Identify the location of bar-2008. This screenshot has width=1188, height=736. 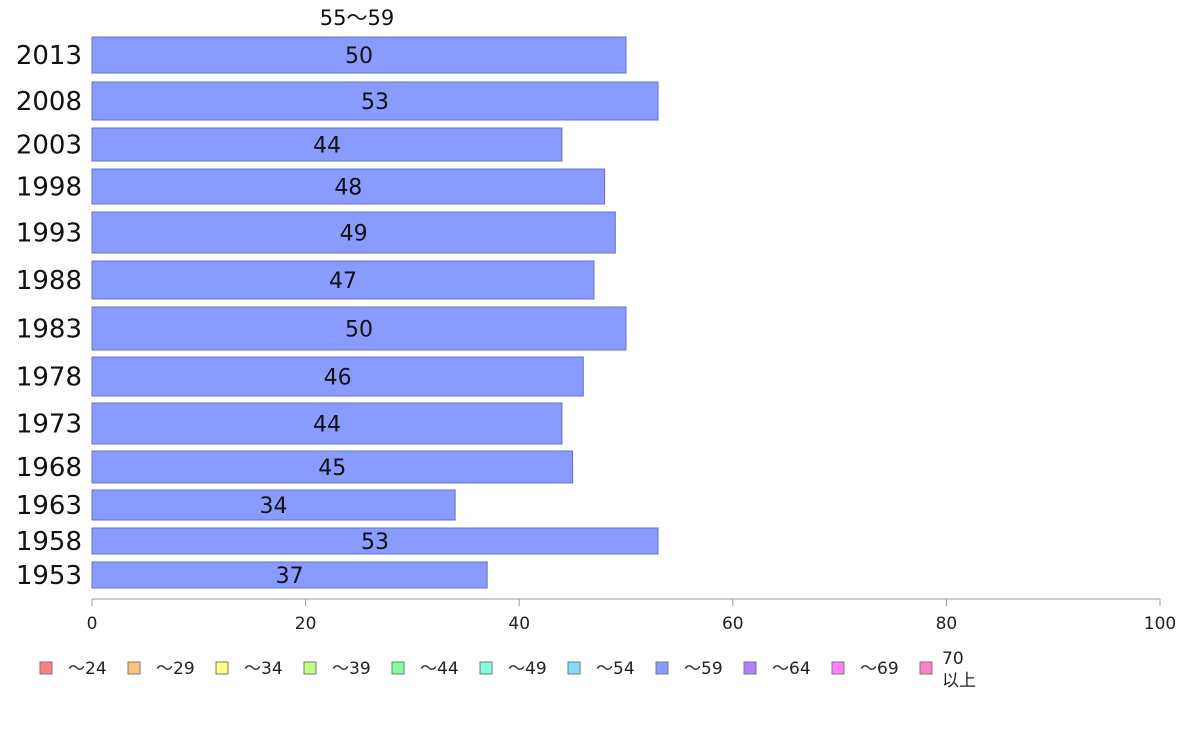
(375, 101).